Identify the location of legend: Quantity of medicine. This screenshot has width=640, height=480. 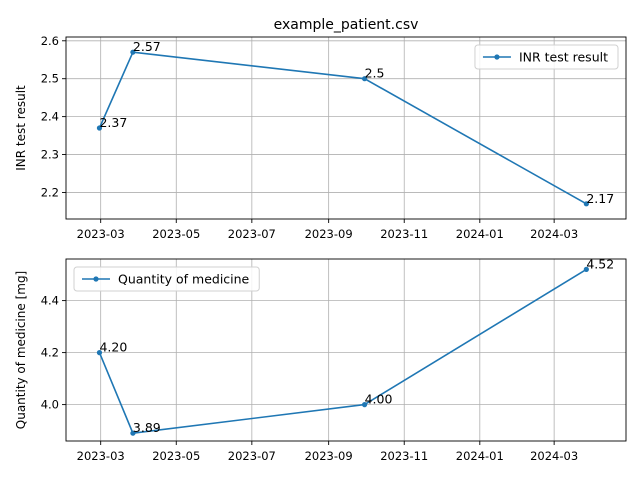
(166, 279).